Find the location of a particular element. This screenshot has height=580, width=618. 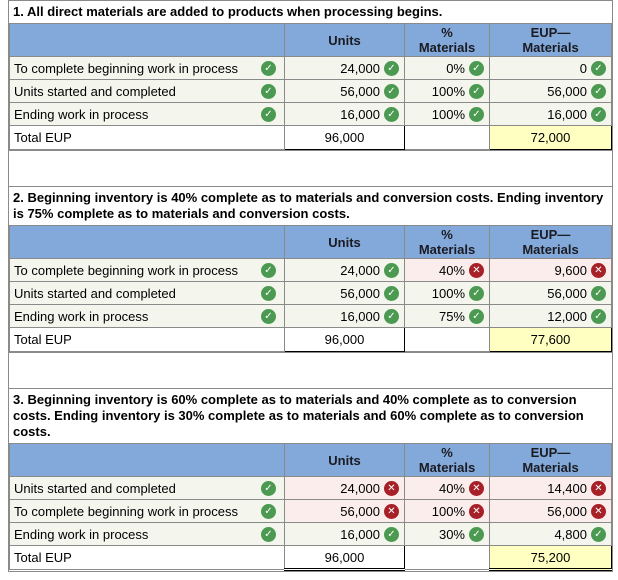

units-cell: 56,000 ✕ is located at coordinates (344, 511).